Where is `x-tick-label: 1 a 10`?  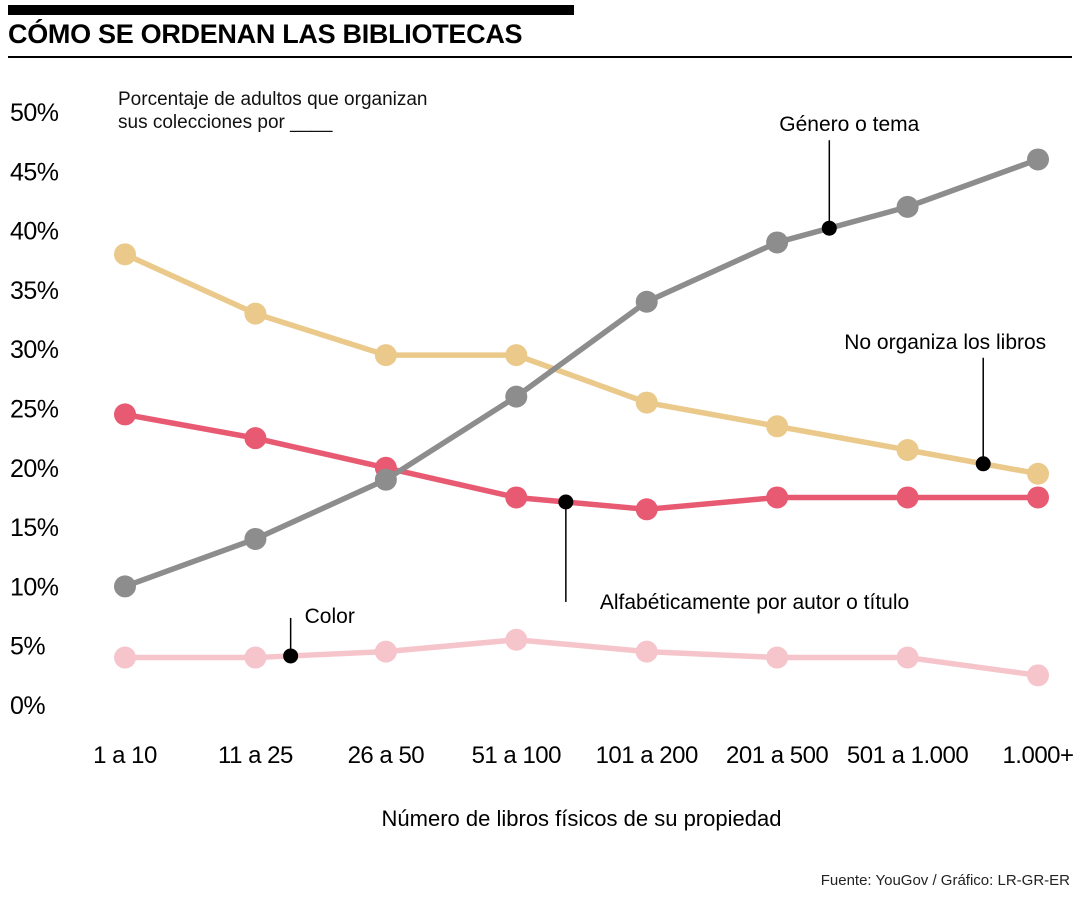
x-tick-label: 1 a 10 is located at coordinates (125, 755).